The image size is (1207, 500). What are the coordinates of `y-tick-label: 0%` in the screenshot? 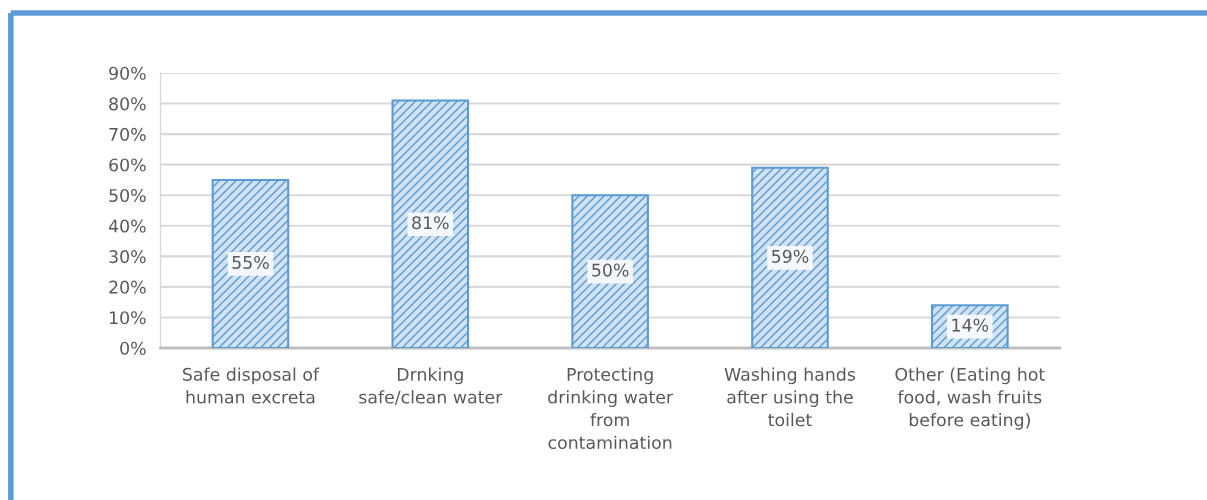 It's located at (133, 348).